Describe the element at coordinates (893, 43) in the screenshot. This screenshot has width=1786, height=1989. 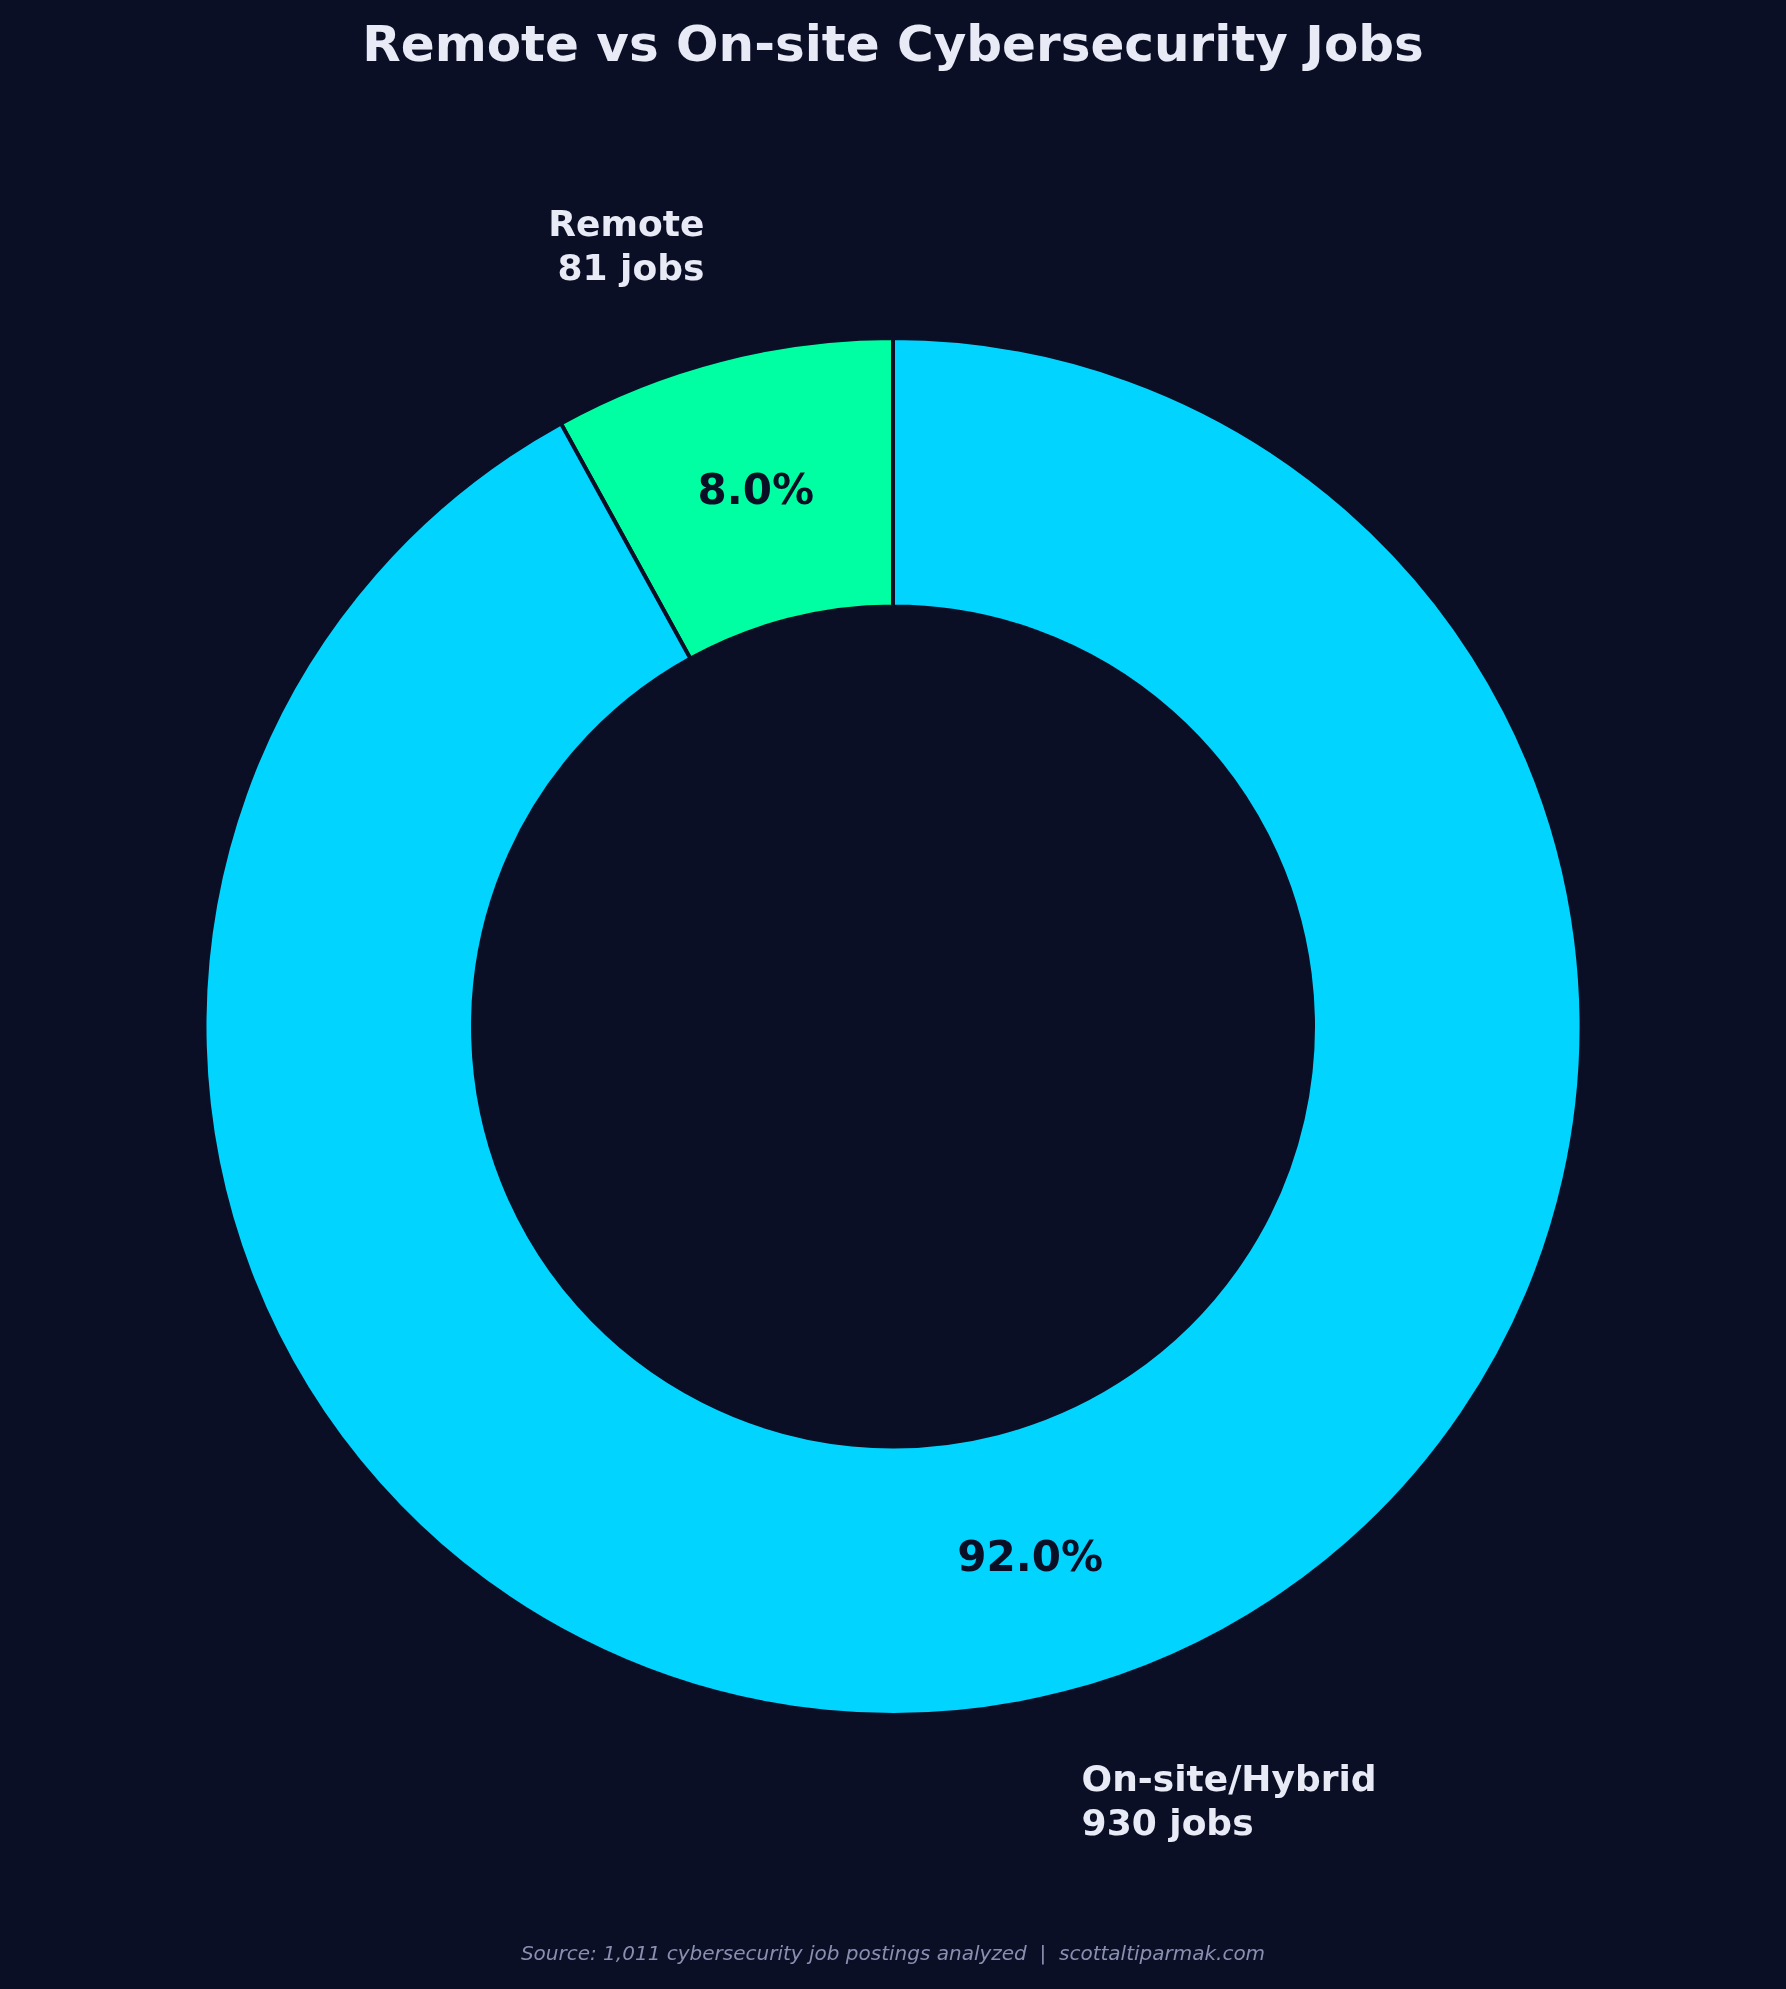
I see `chart-title: Remote vs On-site Cybersecurity Jobs` at that location.